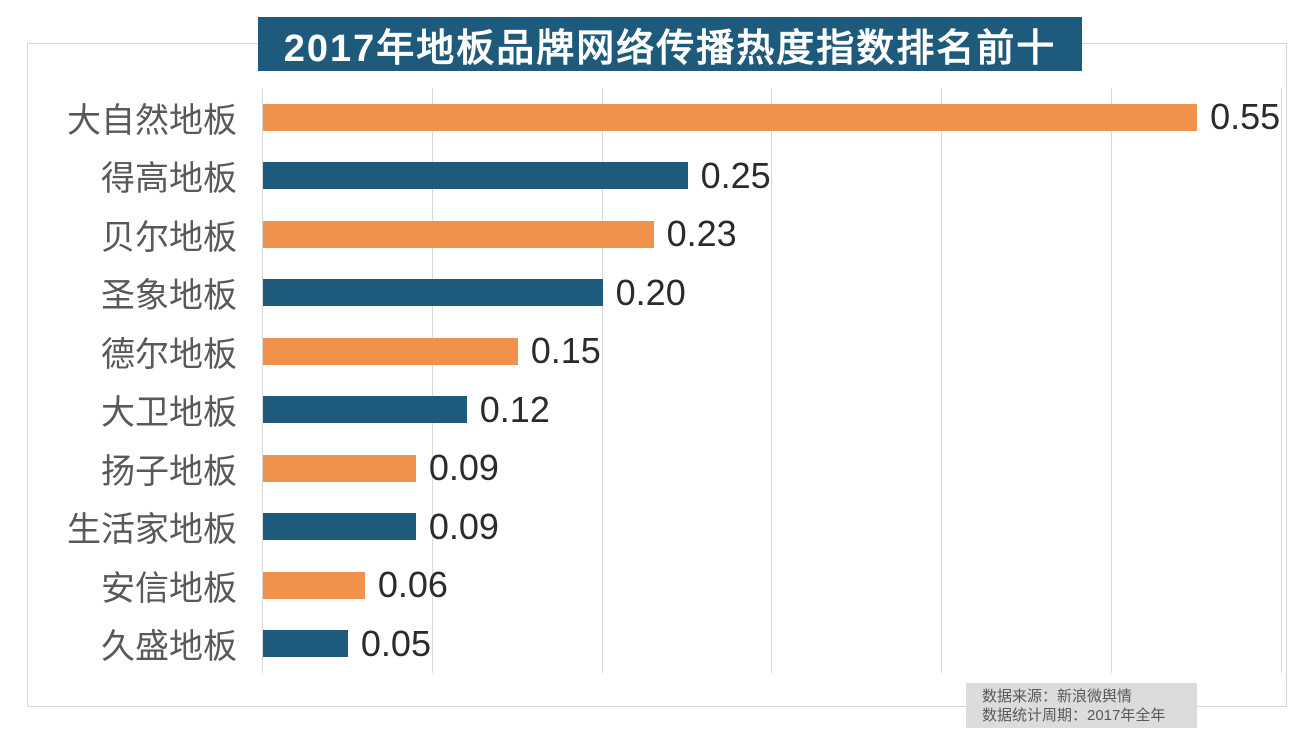  Describe the element at coordinates (169, 413) in the screenshot. I see `category-label: 大卫地板` at that location.